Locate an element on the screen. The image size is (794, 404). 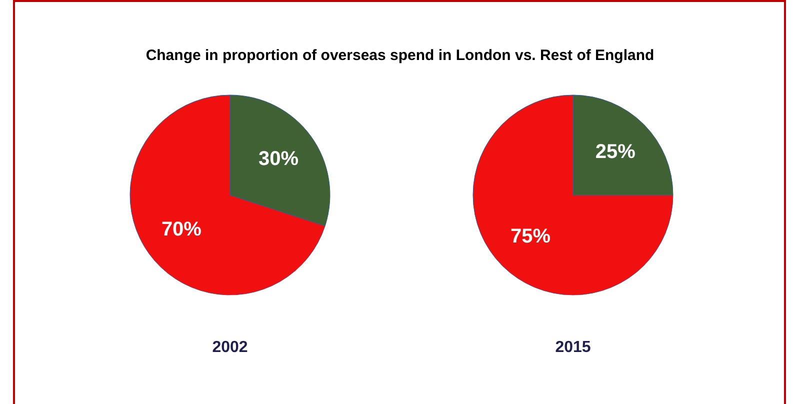
data-label: 30% is located at coordinates (278, 159).